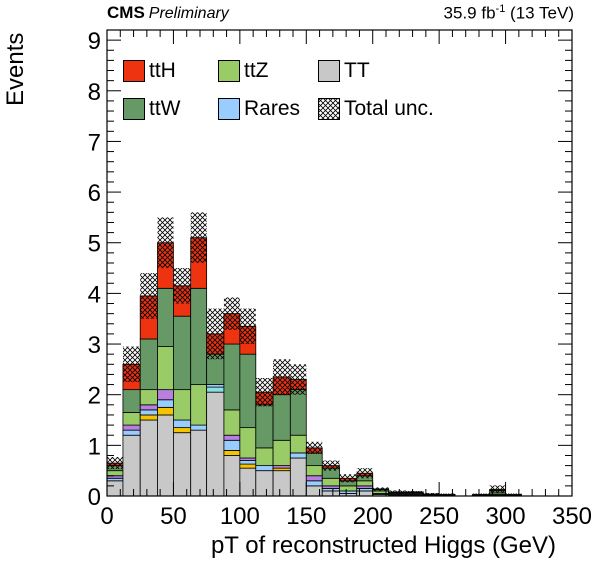 The width and height of the screenshot is (596, 572). What do you see at coordinates (272, 108) in the screenshot?
I see `legend-label-rares: Rares` at bounding box center [272, 108].